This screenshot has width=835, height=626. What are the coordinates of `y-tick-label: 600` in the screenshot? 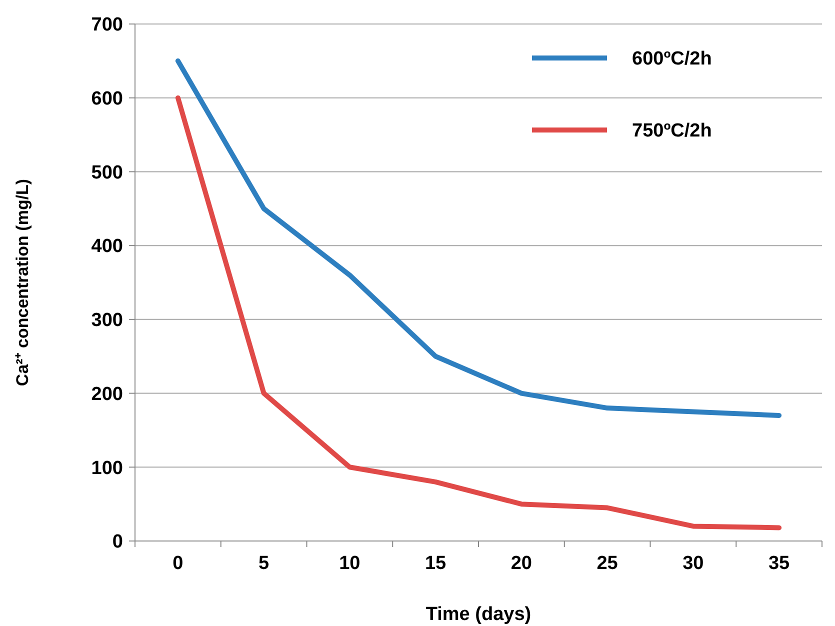 It's located at (107, 99).